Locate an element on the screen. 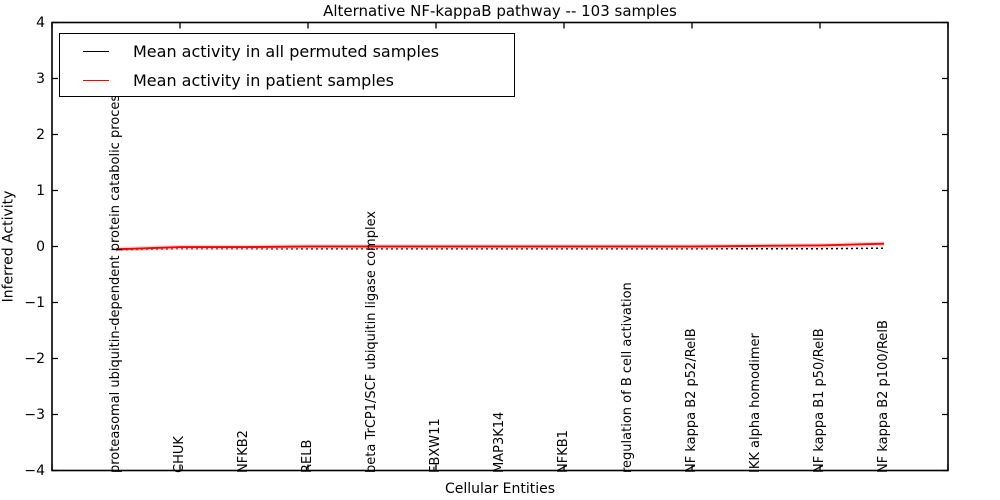  x-category-label: NF kappa B2 p52/RelB is located at coordinates (691, 400).